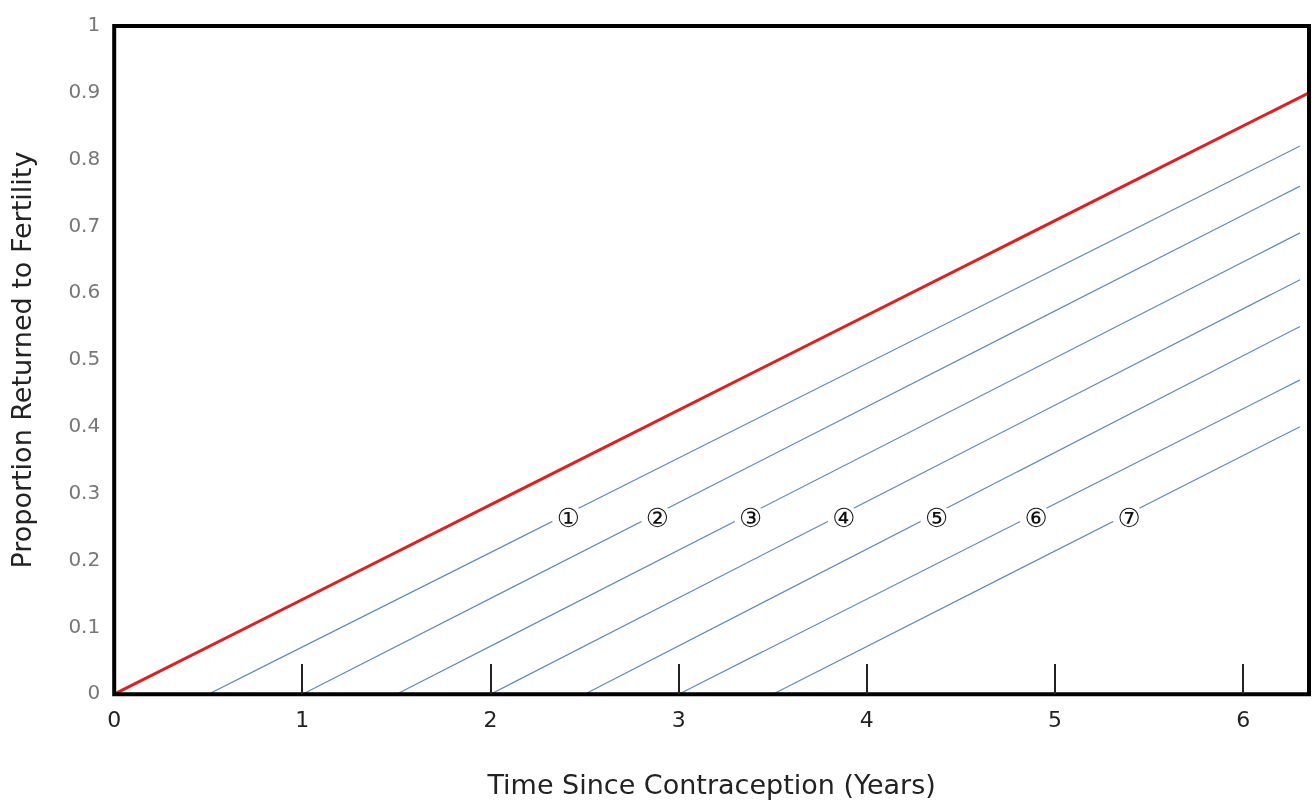  Describe the element at coordinates (711, 784) in the screenshot. I see `x-axis-title: Time Since Contraception (Years)` at that location.